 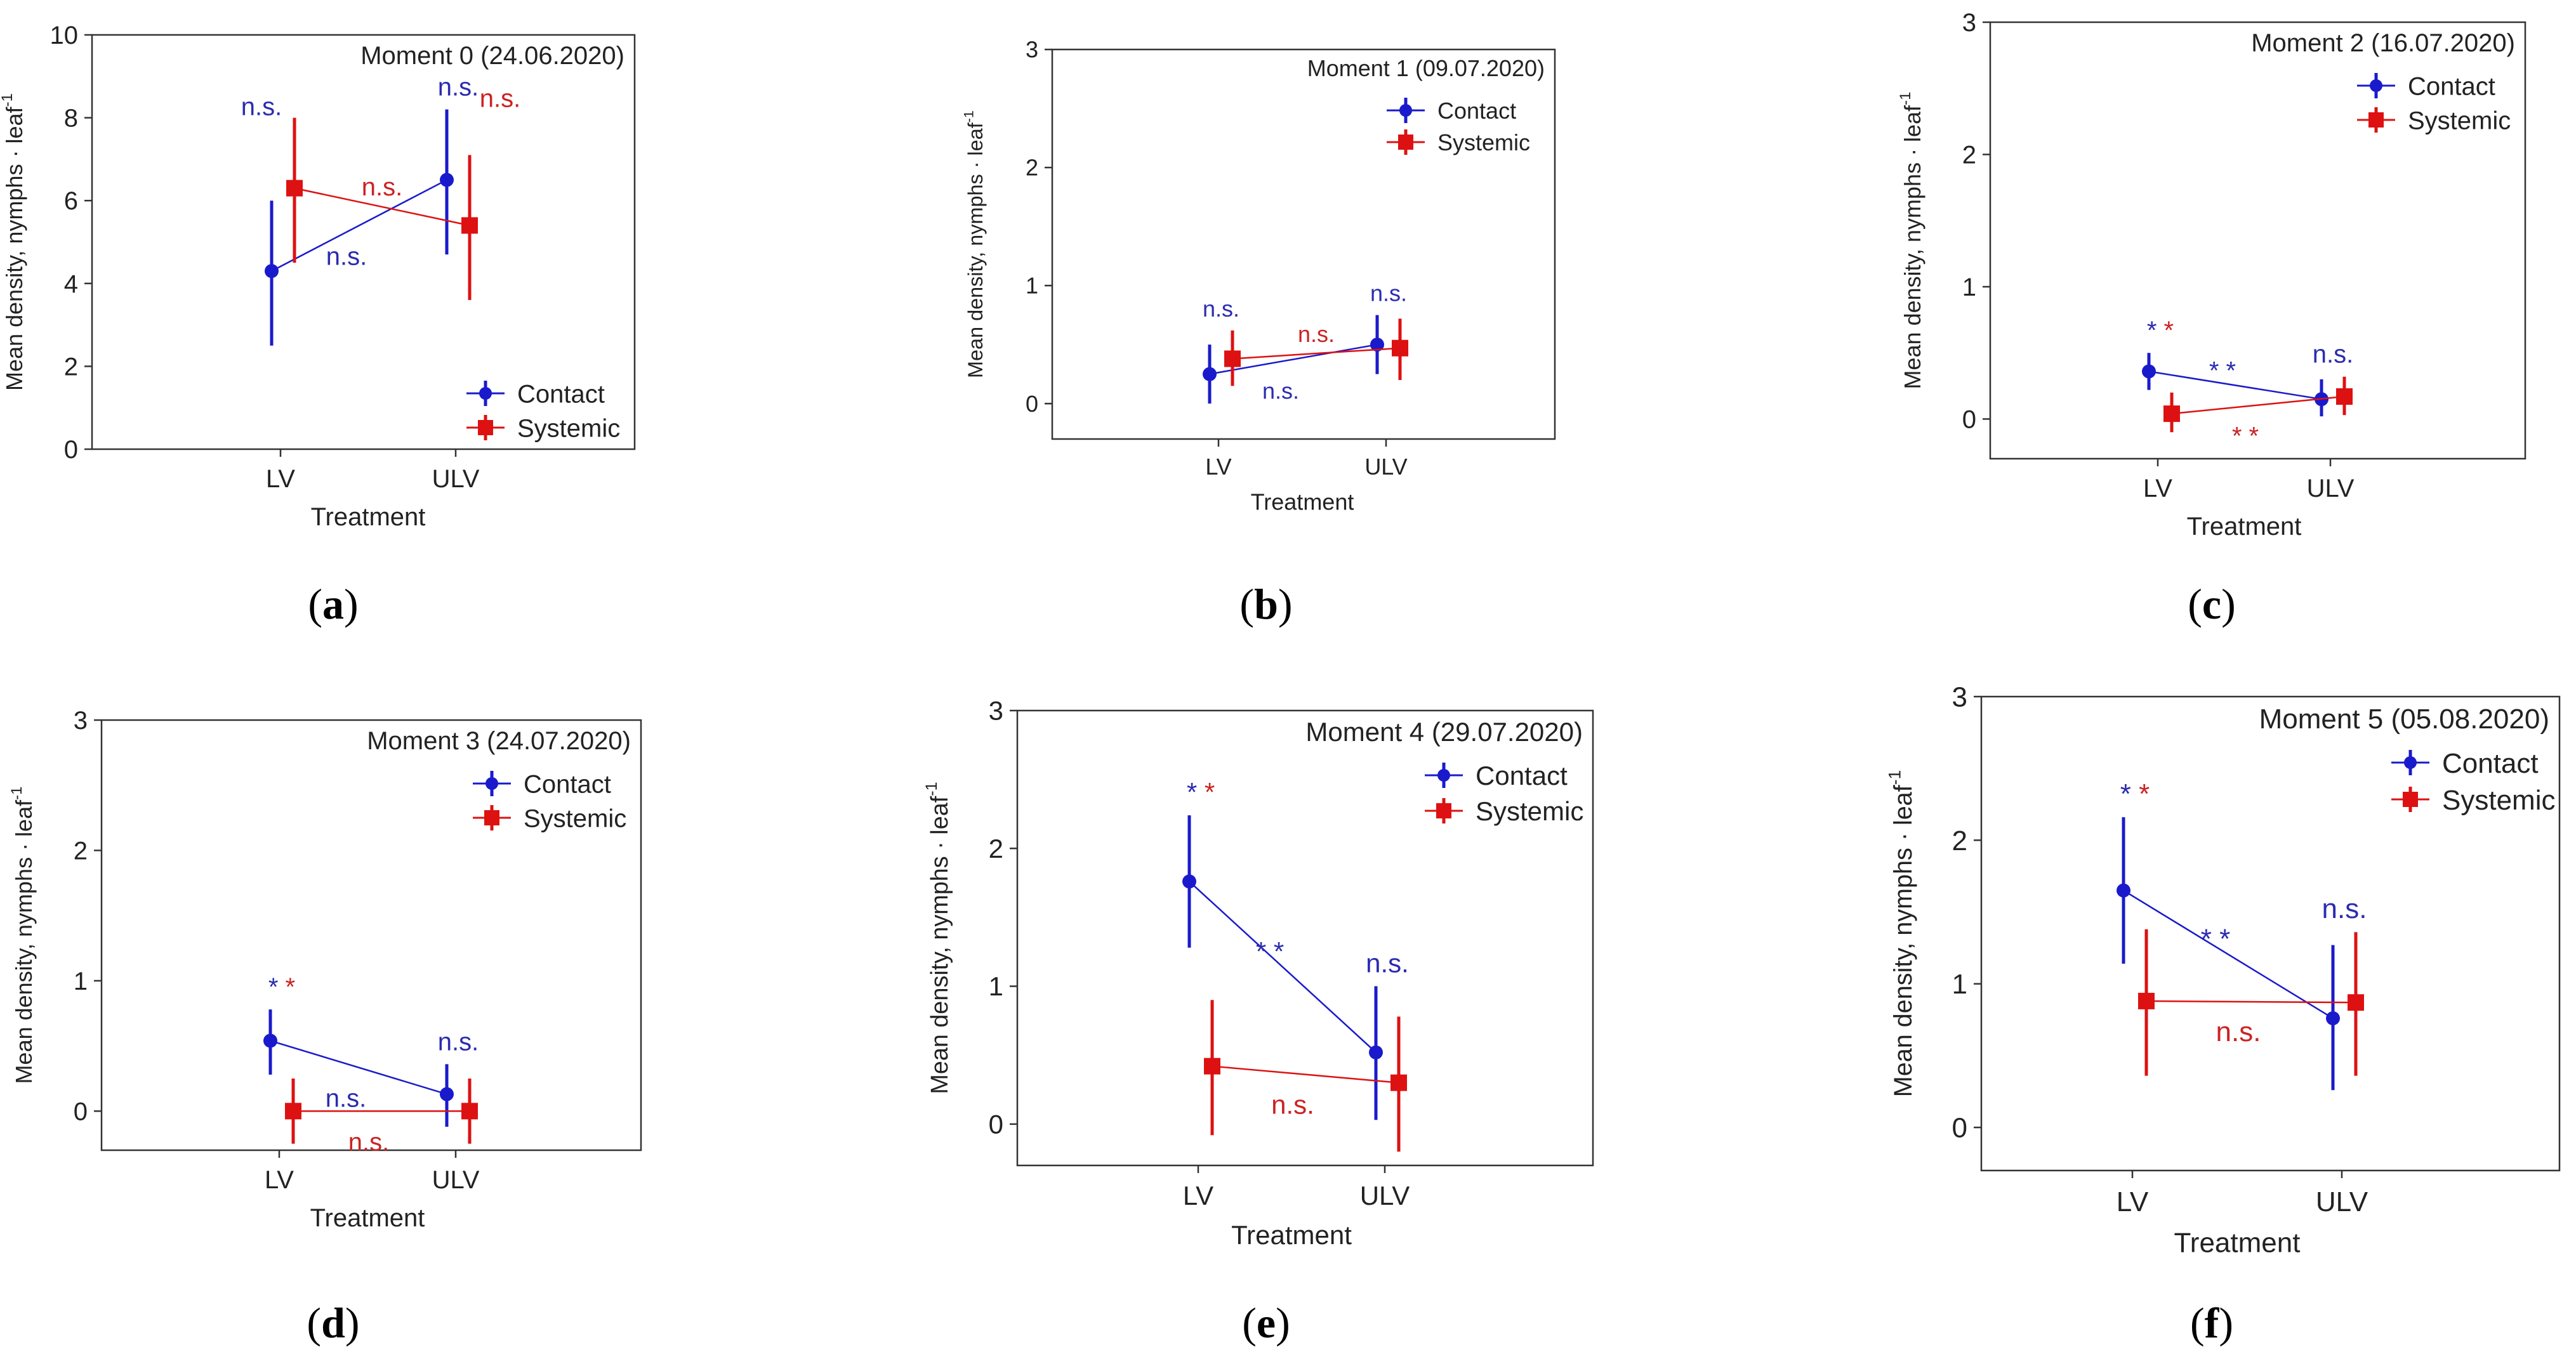 I want to click on y-tick-label: 8, so click(x=71, y=119).